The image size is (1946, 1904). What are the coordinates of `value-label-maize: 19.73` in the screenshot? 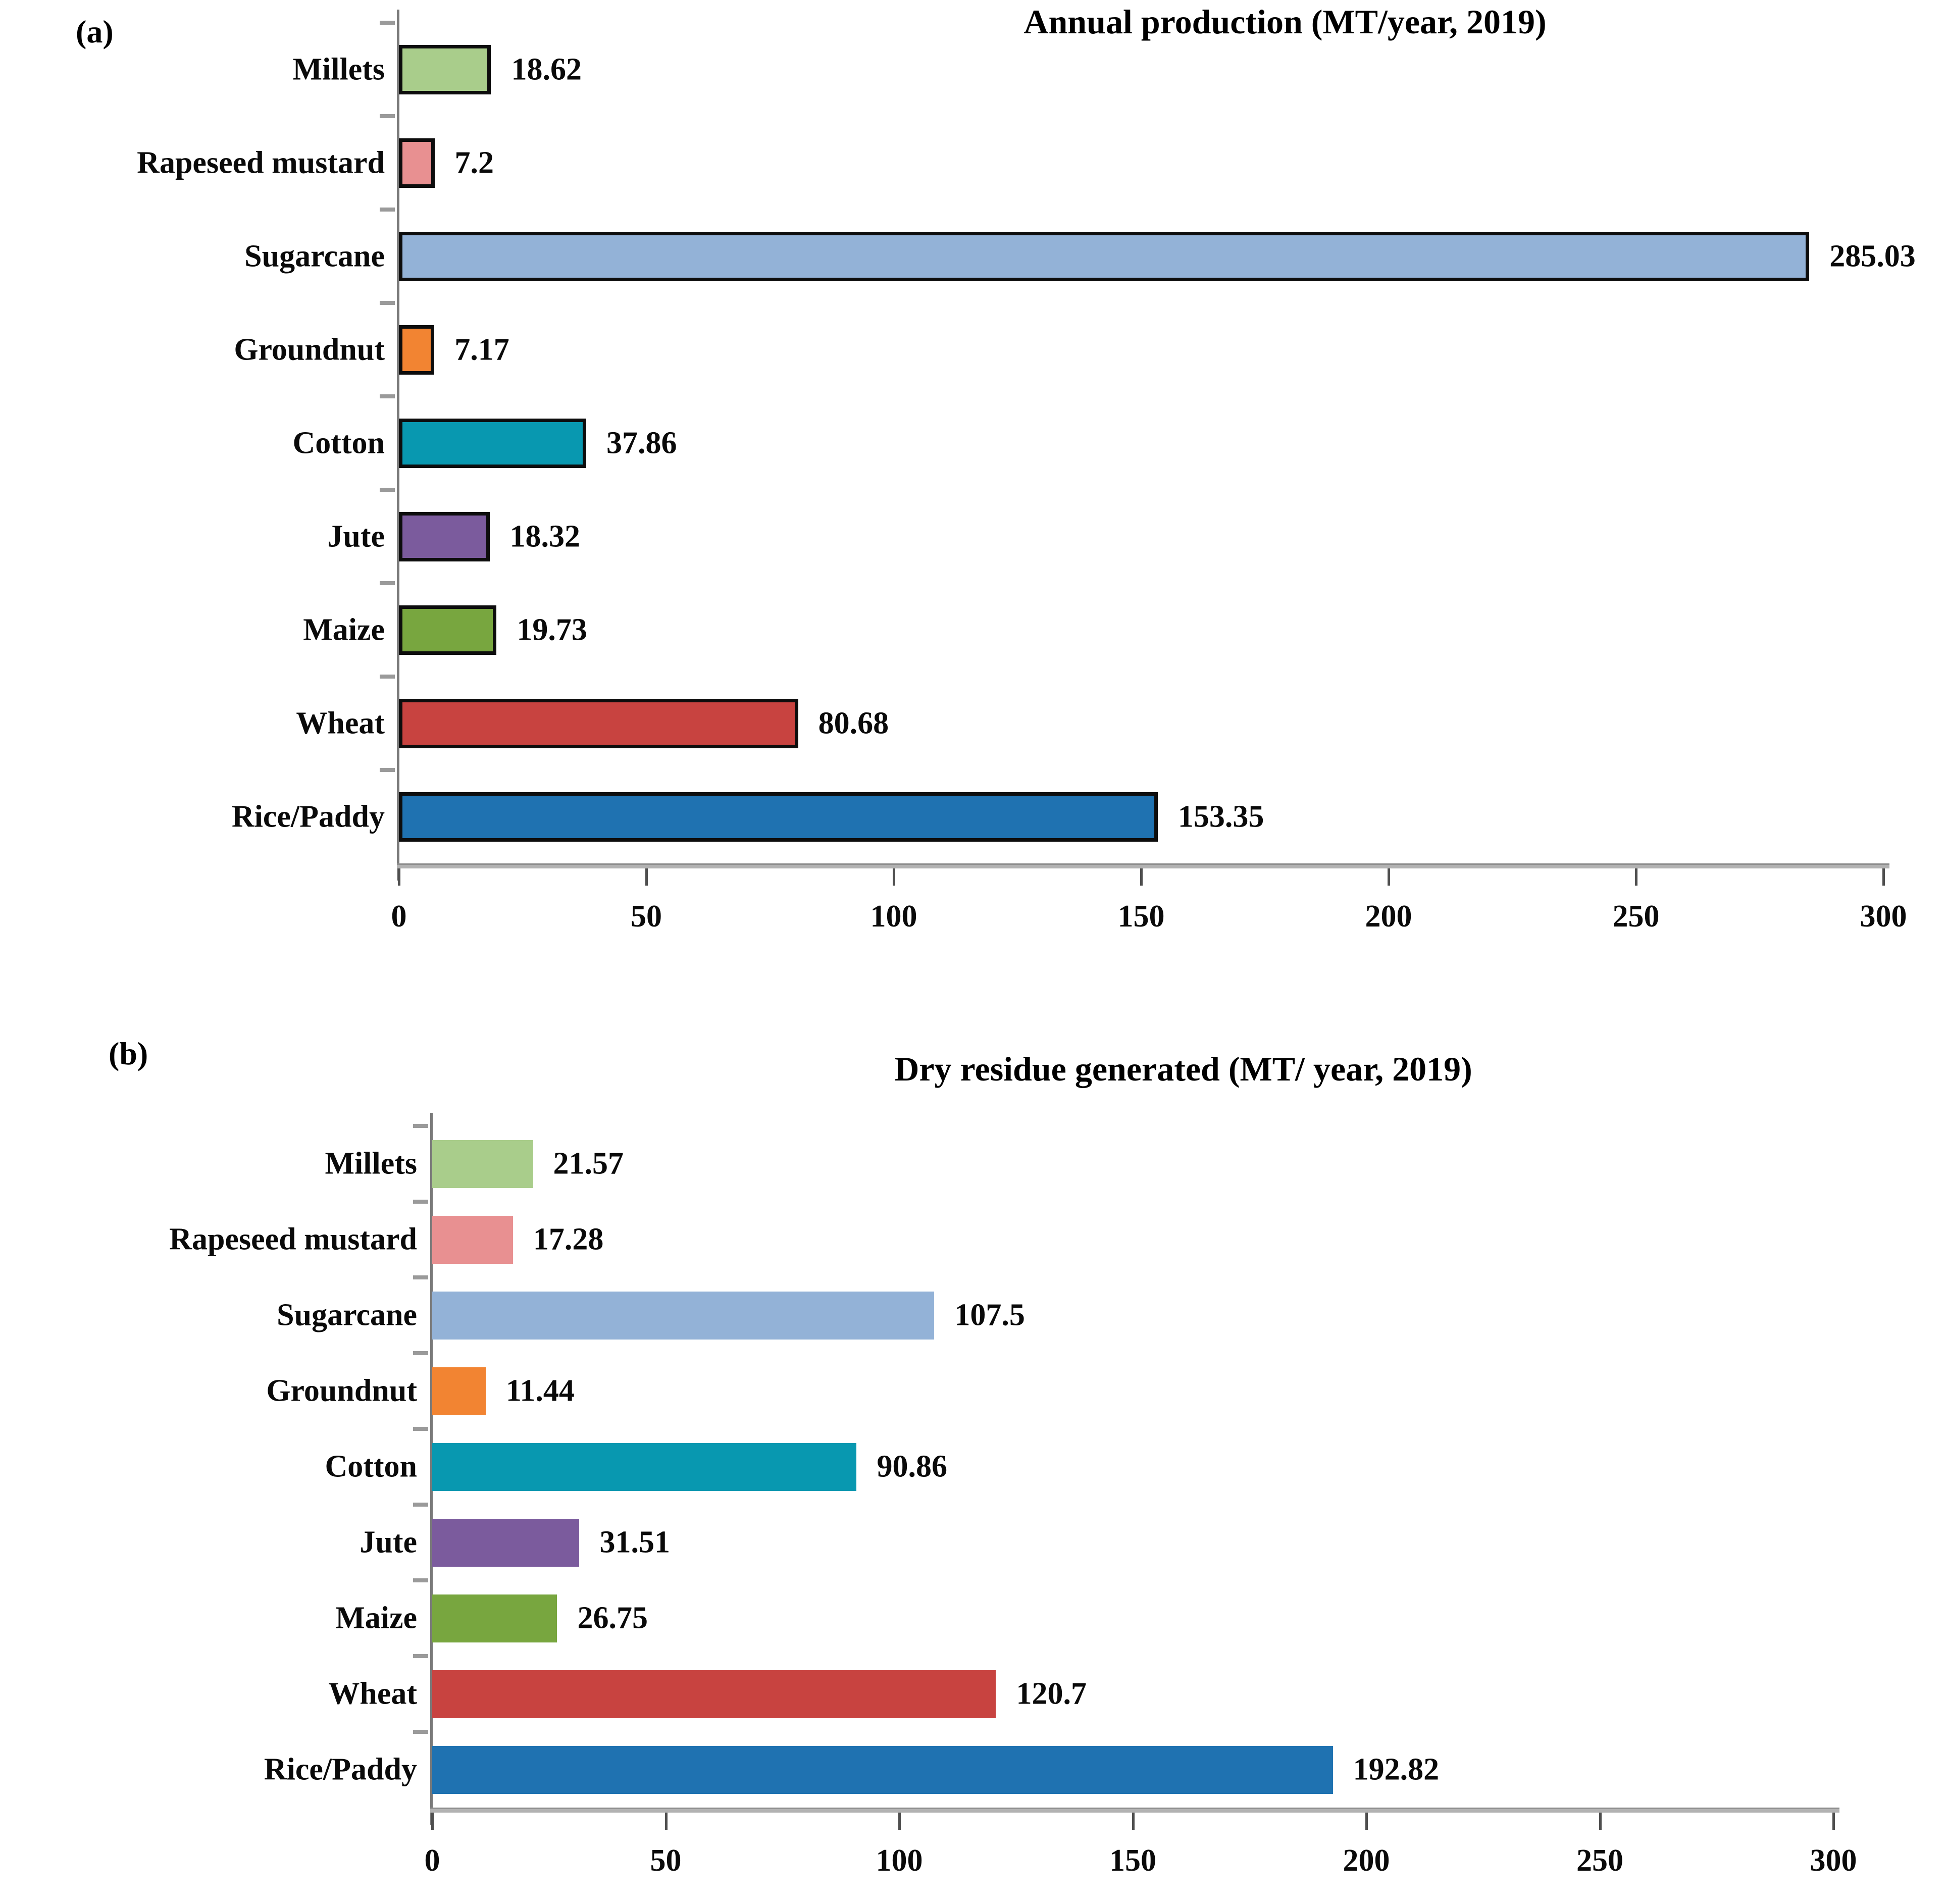 It's located at (552, 629).